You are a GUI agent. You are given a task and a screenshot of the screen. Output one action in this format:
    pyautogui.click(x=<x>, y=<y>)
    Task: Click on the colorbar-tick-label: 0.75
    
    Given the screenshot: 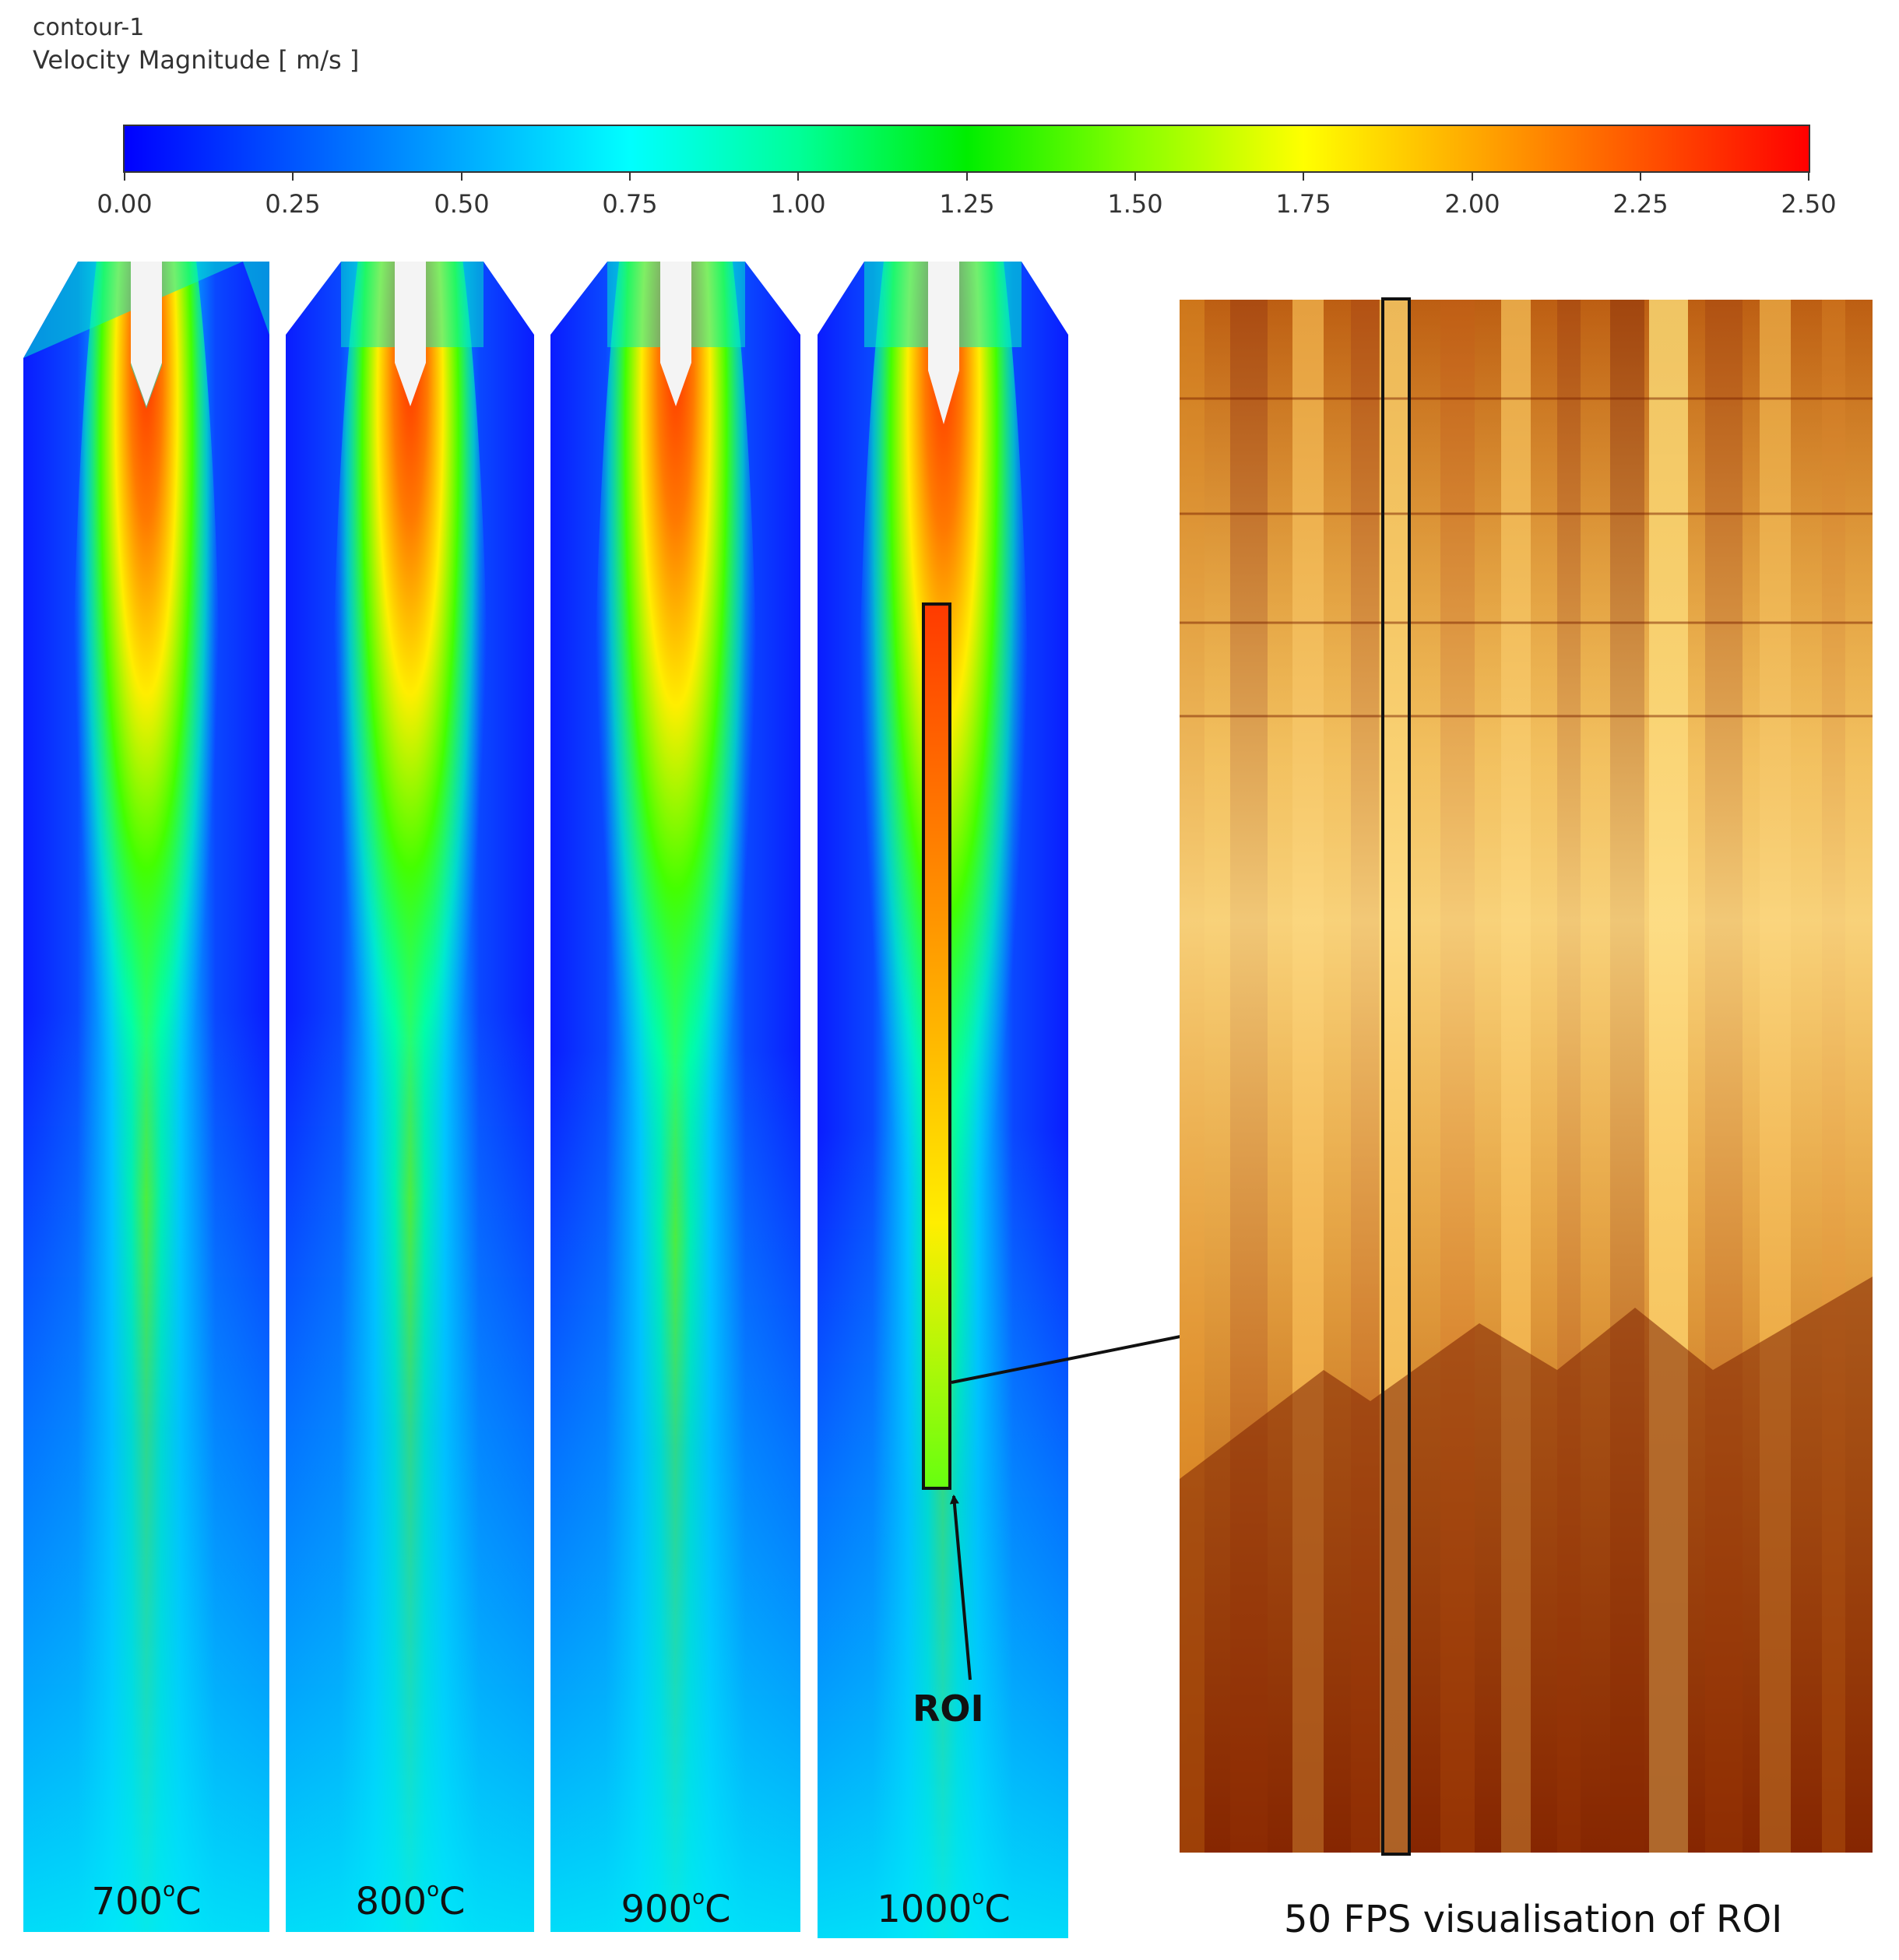 What is the action you would take?
    pyautogui.click(x=630, y=204)
    